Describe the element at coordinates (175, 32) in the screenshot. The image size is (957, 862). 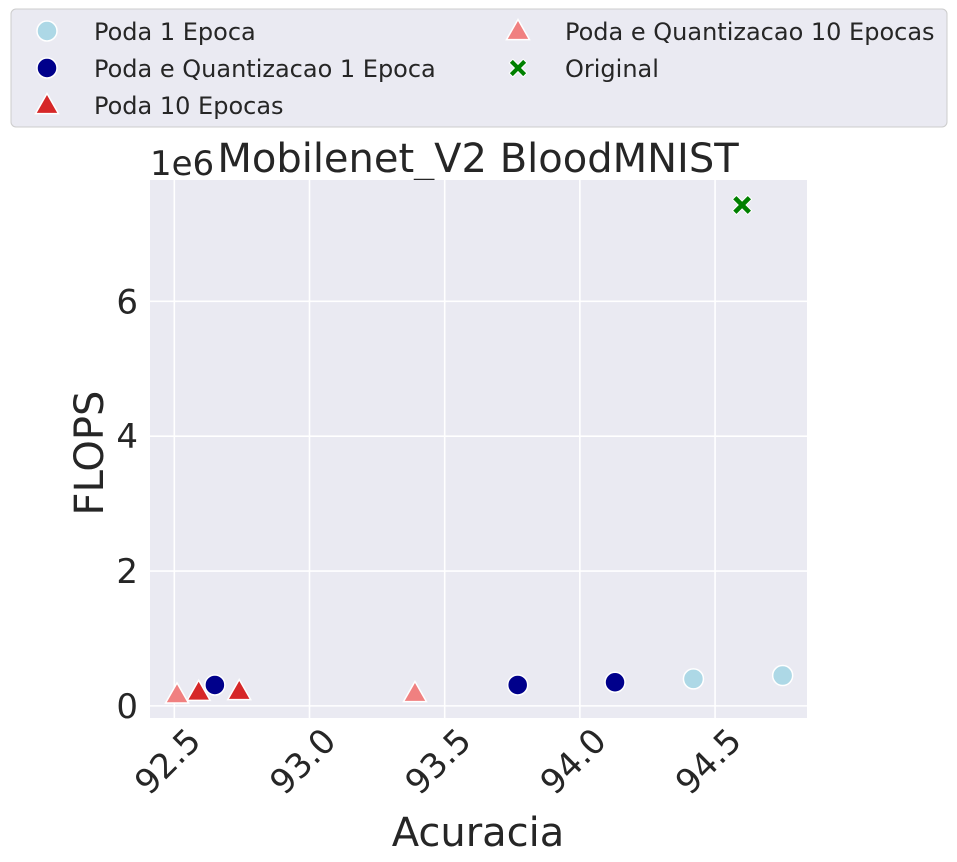
I see `legend-label: Poda 1 Epoca` at that location.